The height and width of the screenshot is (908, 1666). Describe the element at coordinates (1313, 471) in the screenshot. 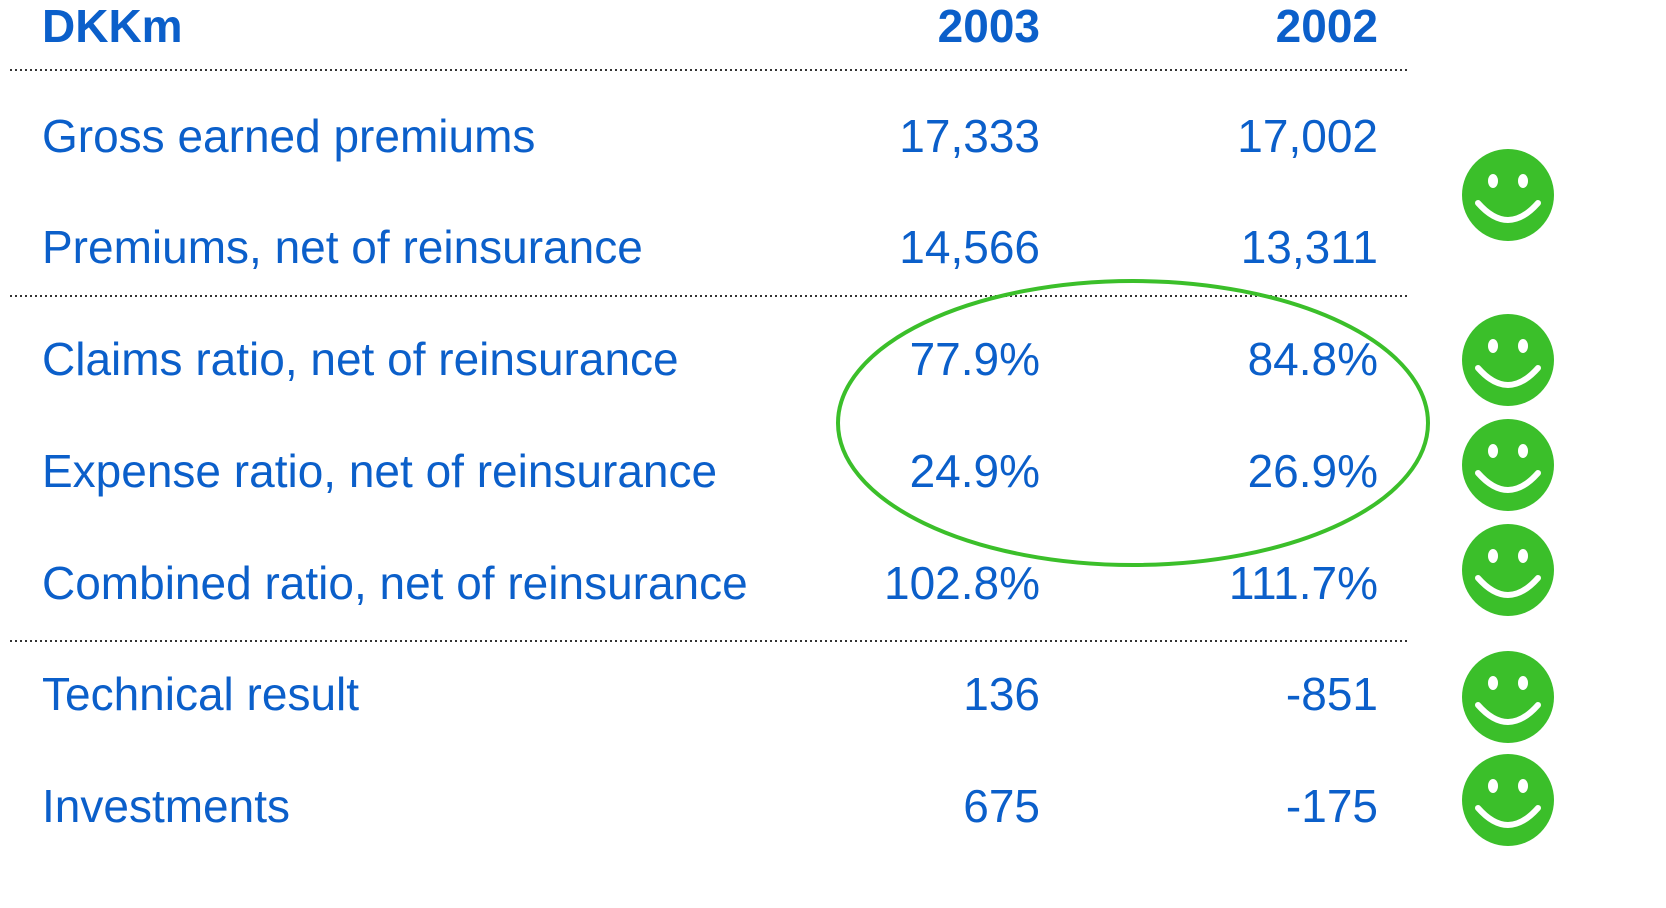

I see `value-cell: 26.9%` at that location.